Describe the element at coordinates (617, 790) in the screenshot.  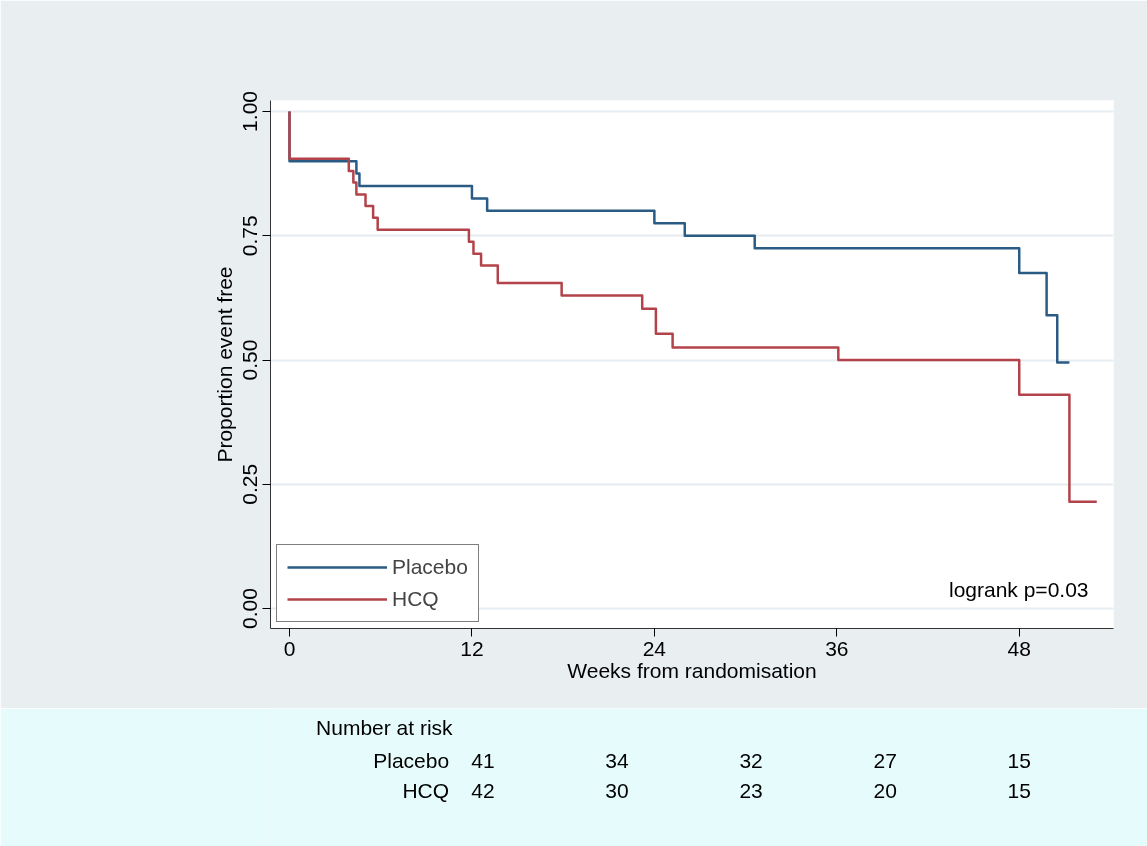
I see `text: 30` at that location.